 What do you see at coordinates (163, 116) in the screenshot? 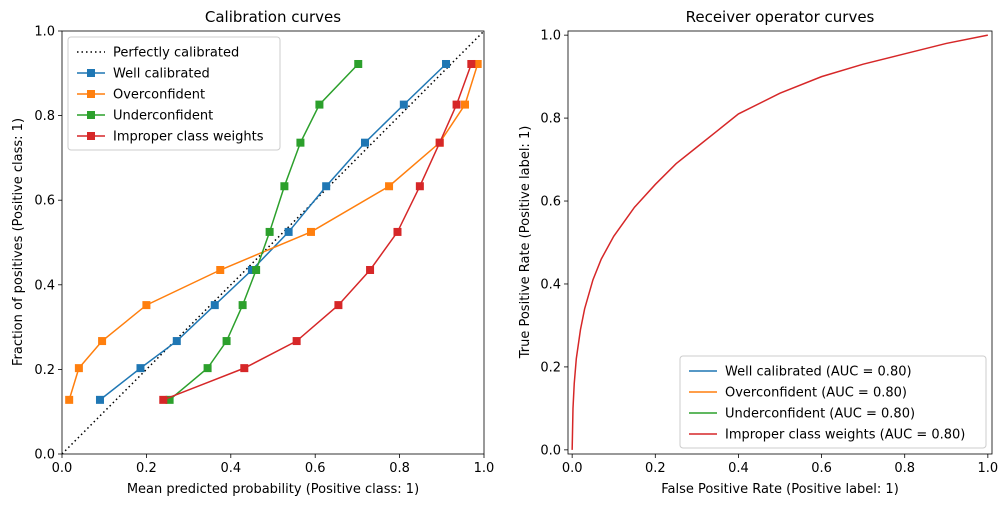
I see `legend-label: Underconfident` at bounding box center [163, 116].